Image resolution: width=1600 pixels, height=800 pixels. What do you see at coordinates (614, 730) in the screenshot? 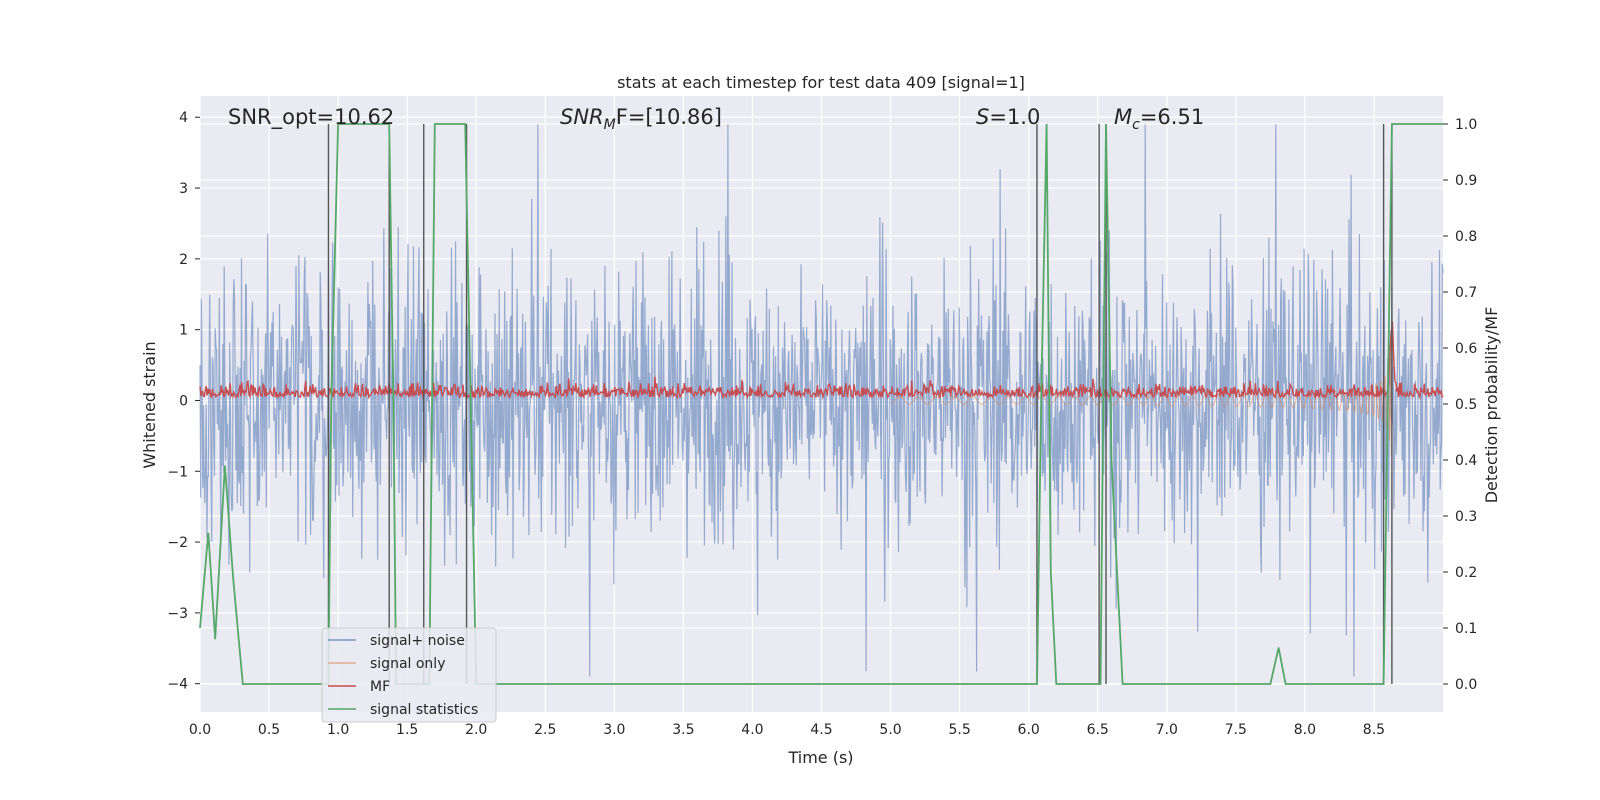
I see `x-tick-label: 3.0` at bounding box center [614, 730].